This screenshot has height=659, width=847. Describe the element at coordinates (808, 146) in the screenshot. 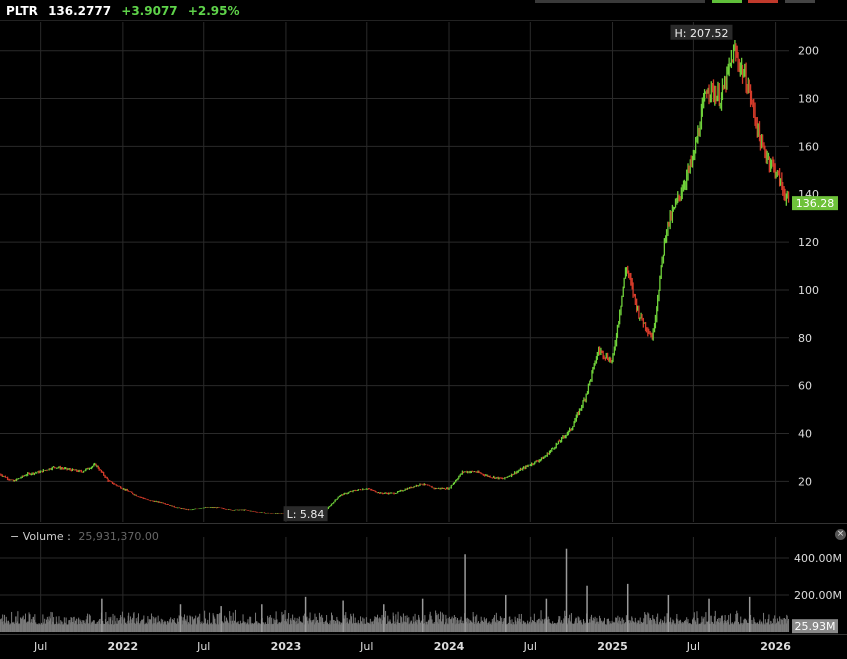

I see `price-tick-label: 160` at that location.